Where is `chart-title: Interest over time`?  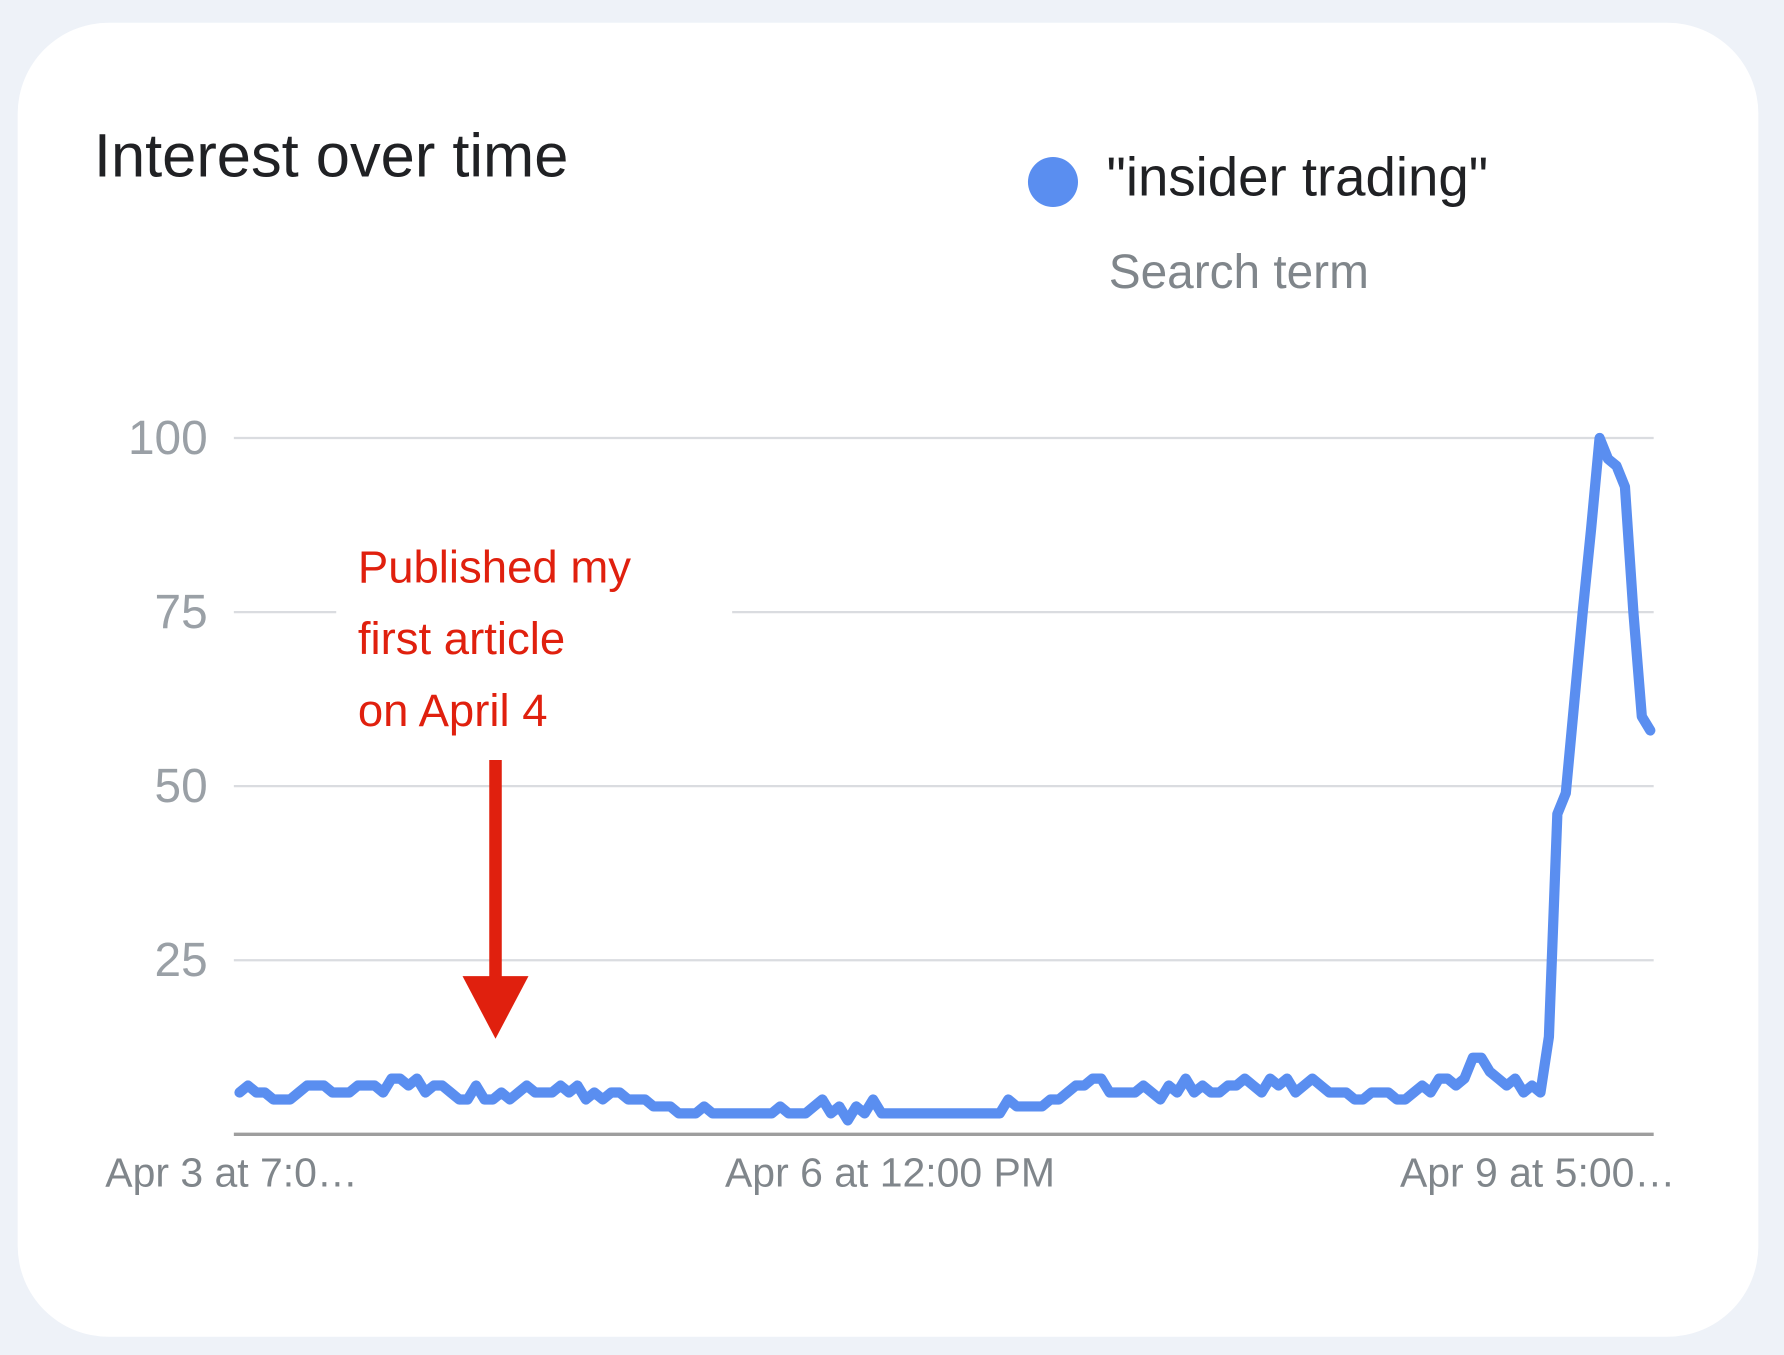
chart-title: Interest over time is located at coordinates (331, 155).